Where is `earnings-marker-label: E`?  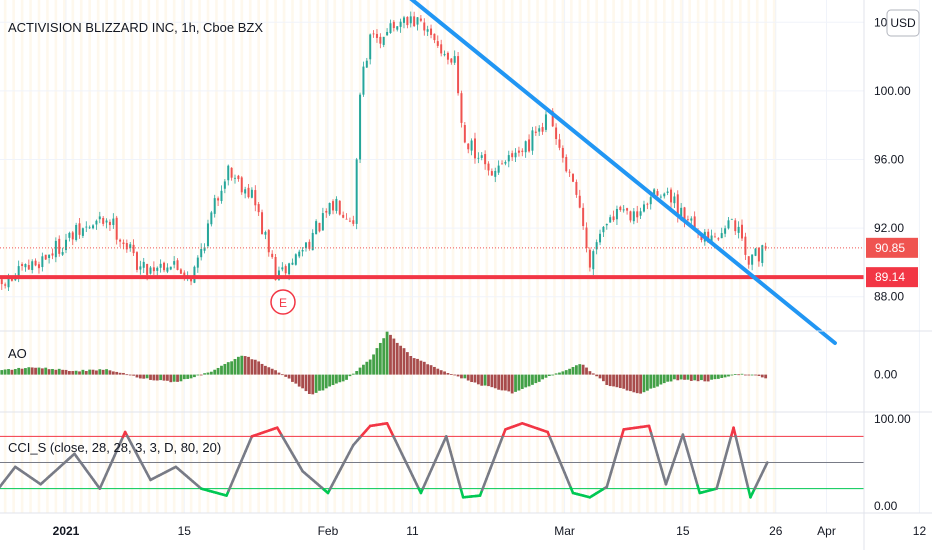
earnings-marker-label: E is located at coordinates (283, 303).